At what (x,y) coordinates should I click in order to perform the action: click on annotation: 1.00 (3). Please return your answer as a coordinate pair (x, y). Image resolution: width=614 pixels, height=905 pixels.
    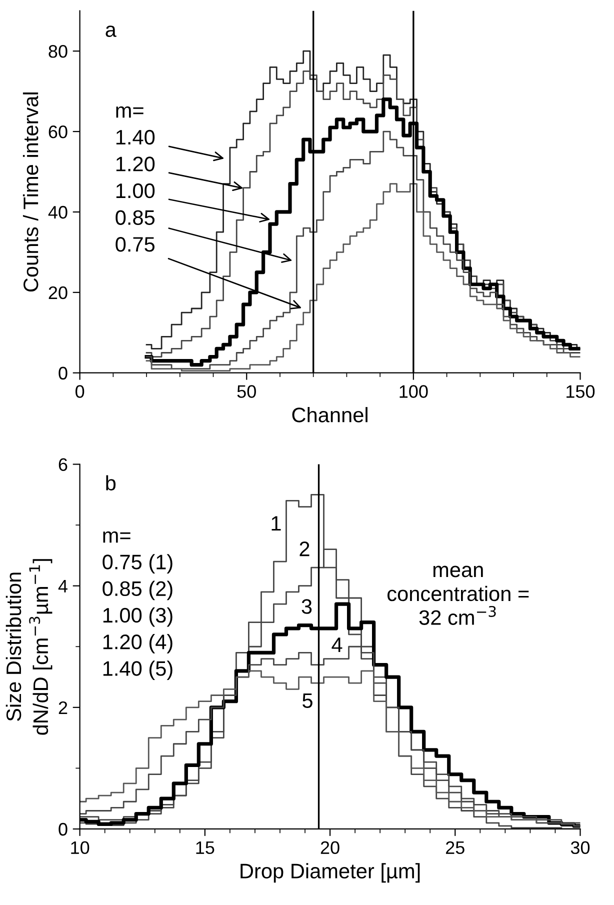
    Looking at the image, I should click on (137, 617).